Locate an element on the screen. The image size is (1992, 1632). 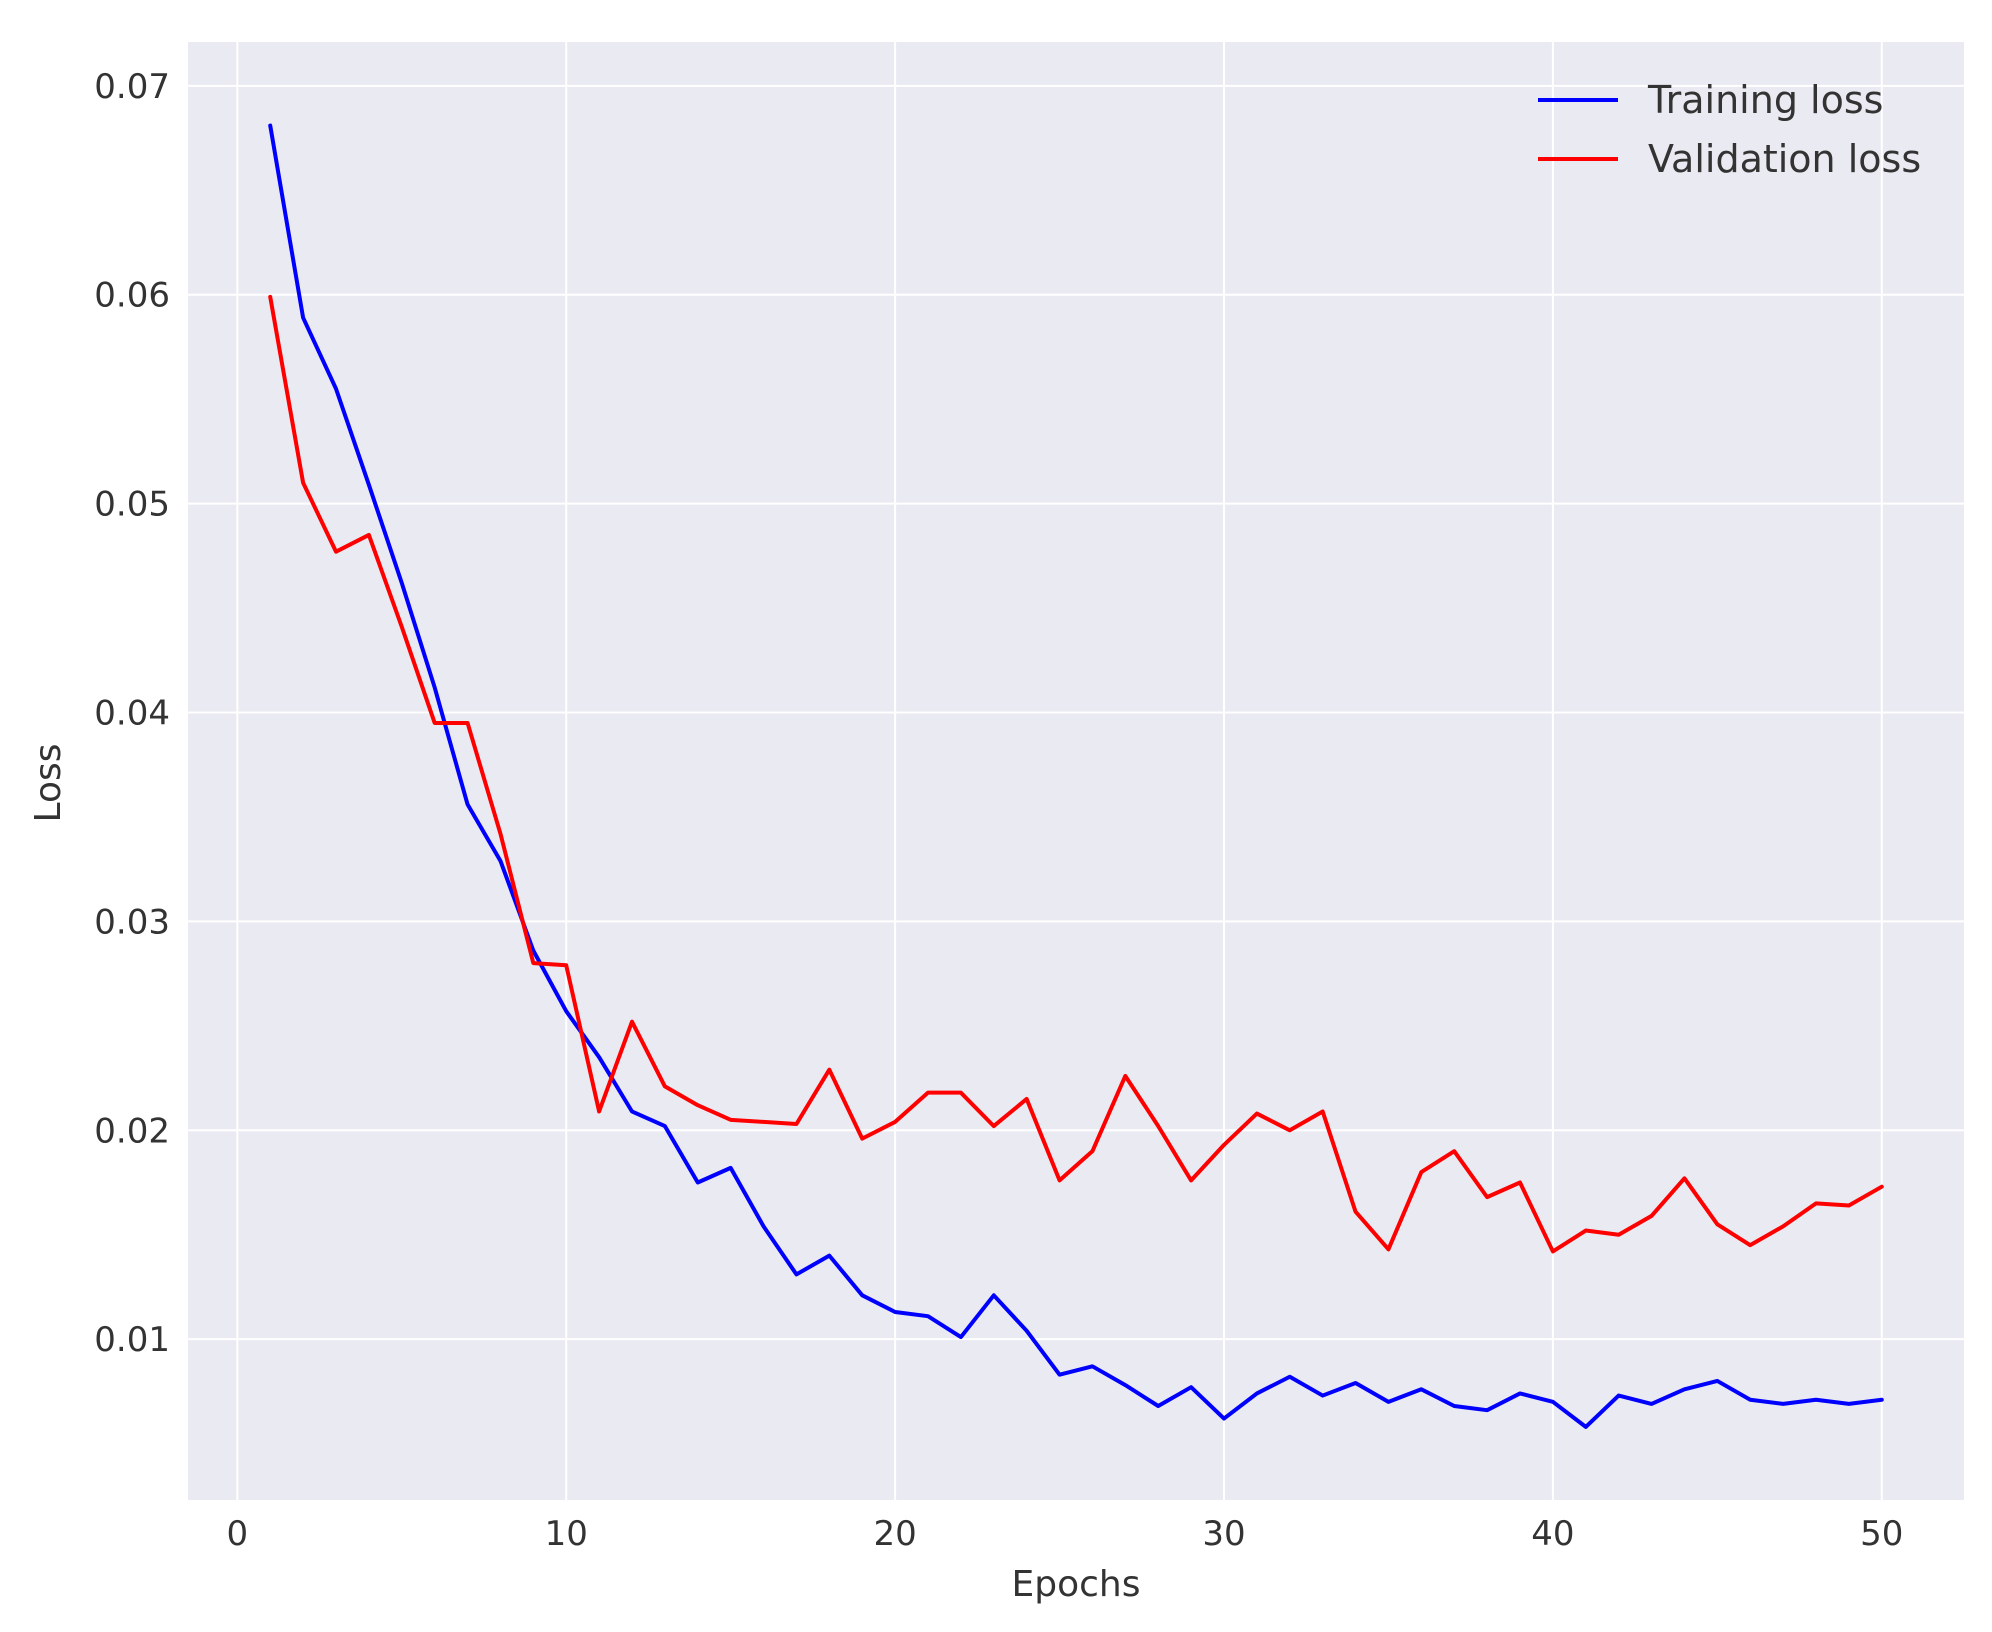
x-tick-label: 30 is located at coordinates (1223, 1534).